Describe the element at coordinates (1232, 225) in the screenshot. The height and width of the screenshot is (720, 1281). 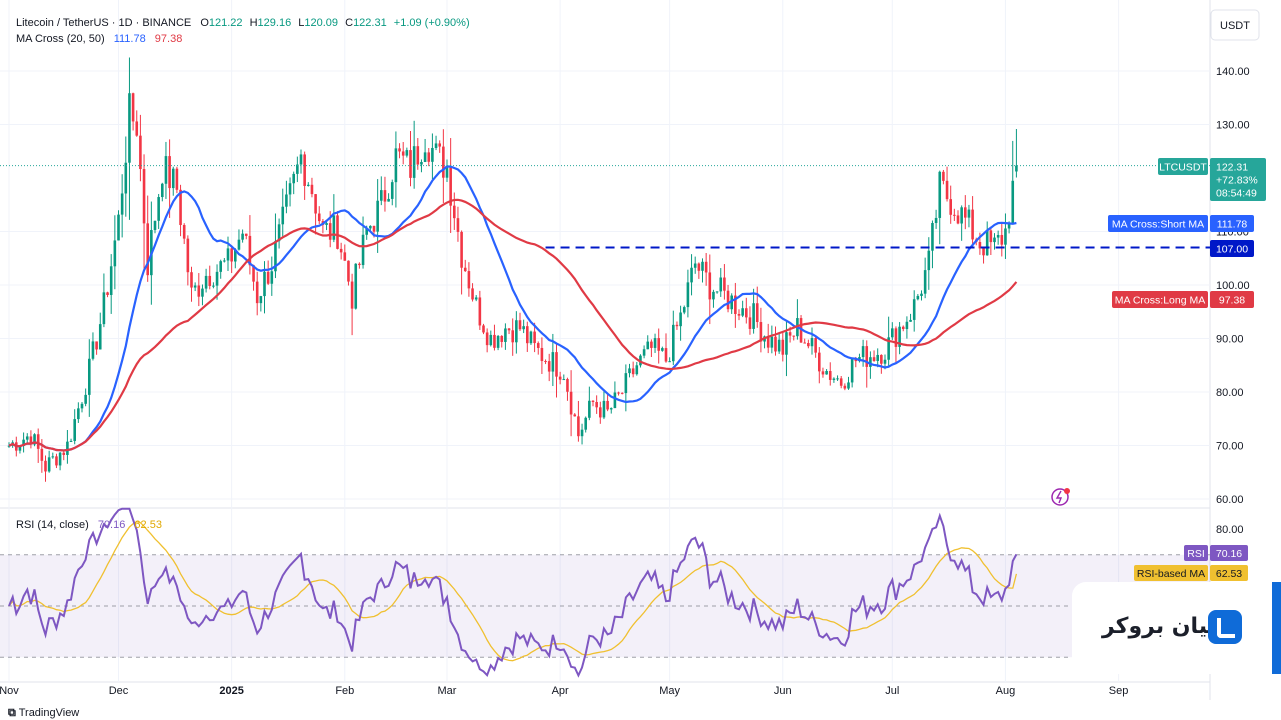
I see `svg-text: 111.78` at that location.